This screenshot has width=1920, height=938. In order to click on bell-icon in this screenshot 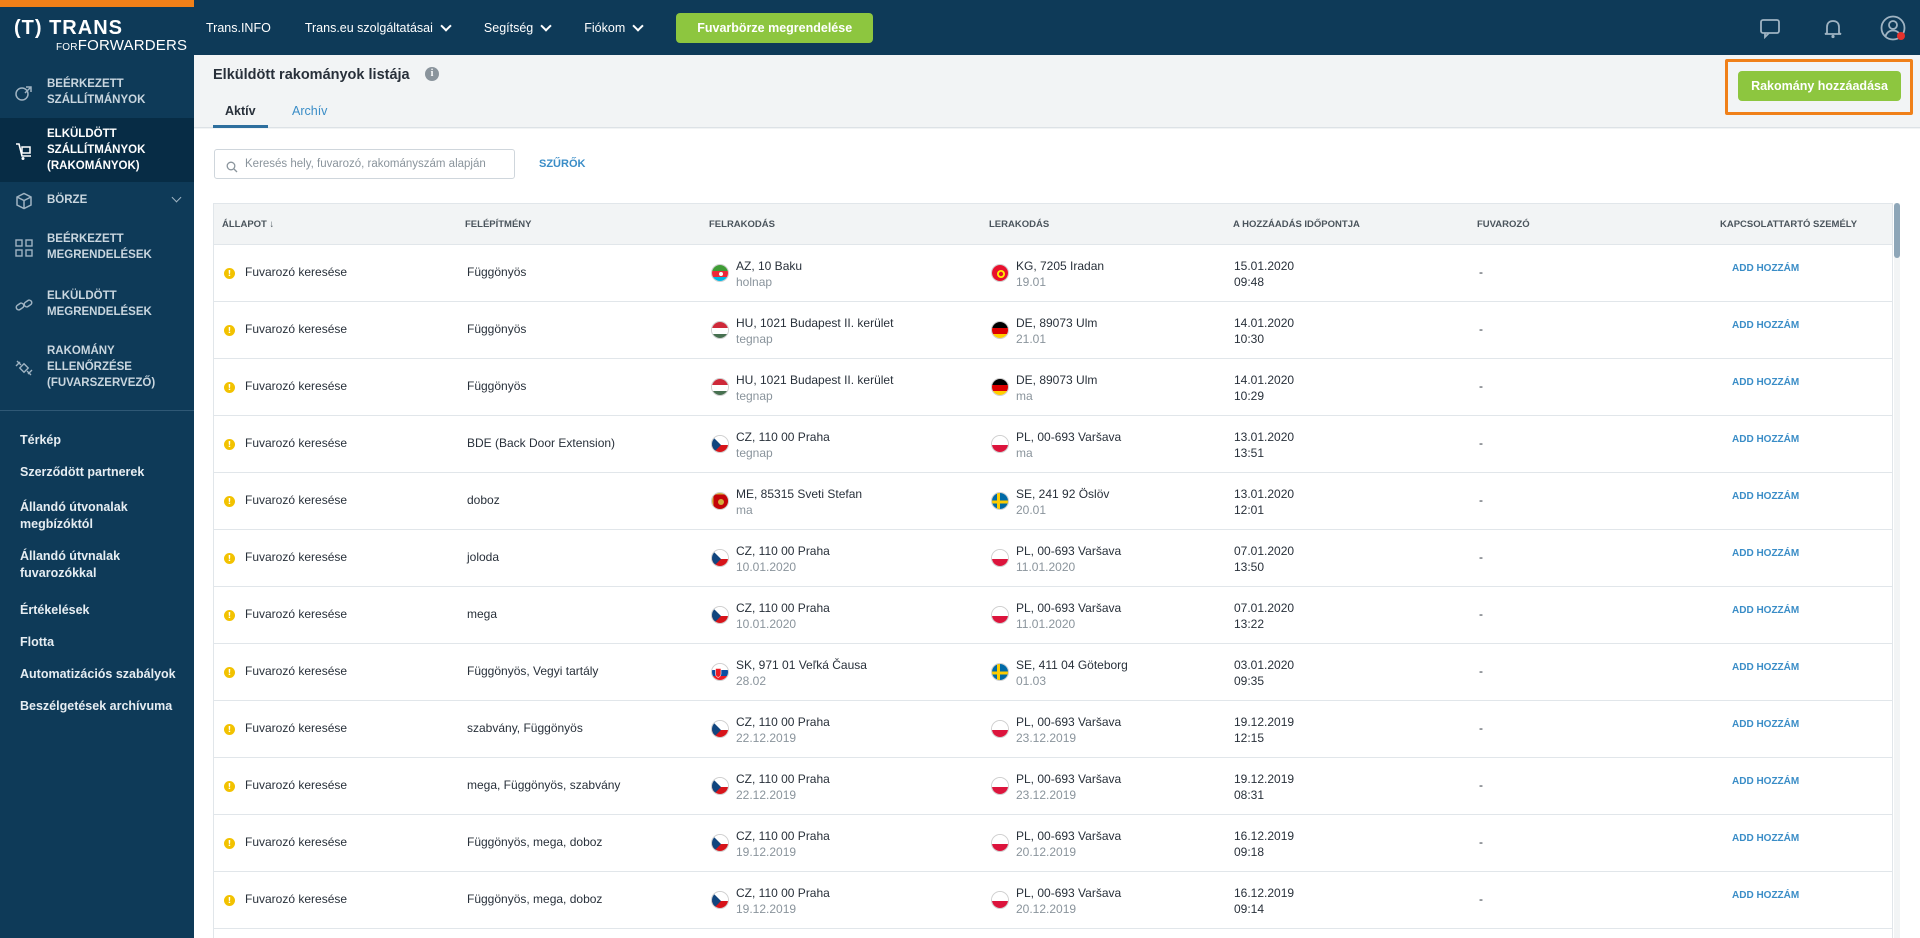, I will do `click(1833, 28)`.